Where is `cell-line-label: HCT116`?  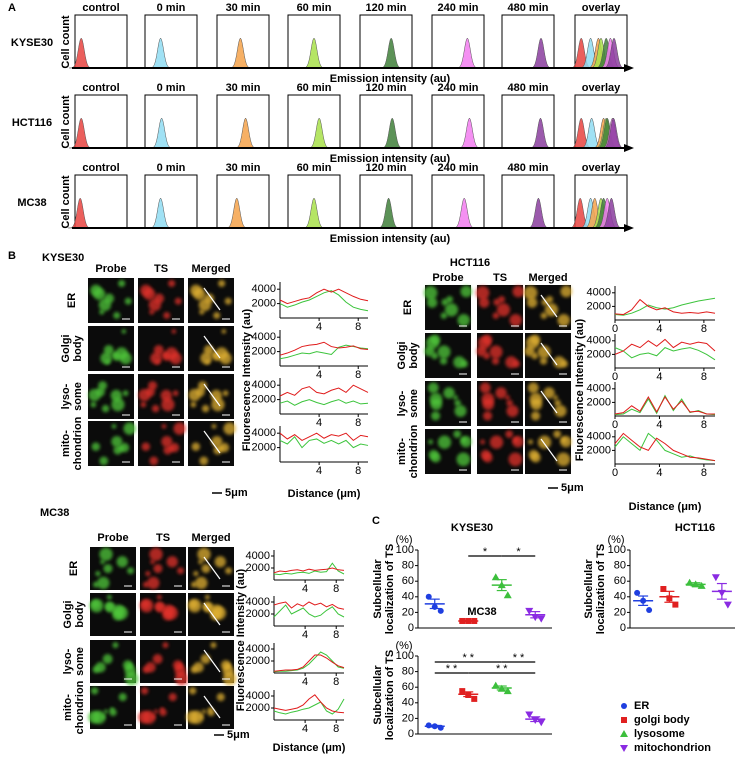 cell-line-label: HCT116 is located at coordinates (32, 123).